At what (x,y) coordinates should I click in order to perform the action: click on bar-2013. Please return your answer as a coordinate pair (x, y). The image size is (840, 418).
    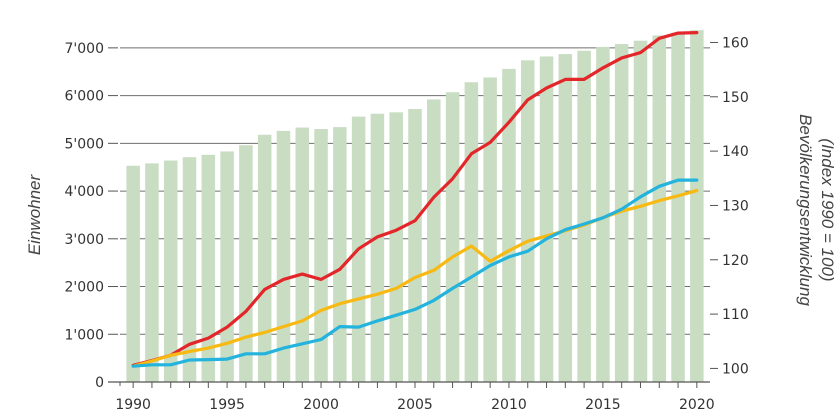
    Looking at the image, I should click on (565, 218).